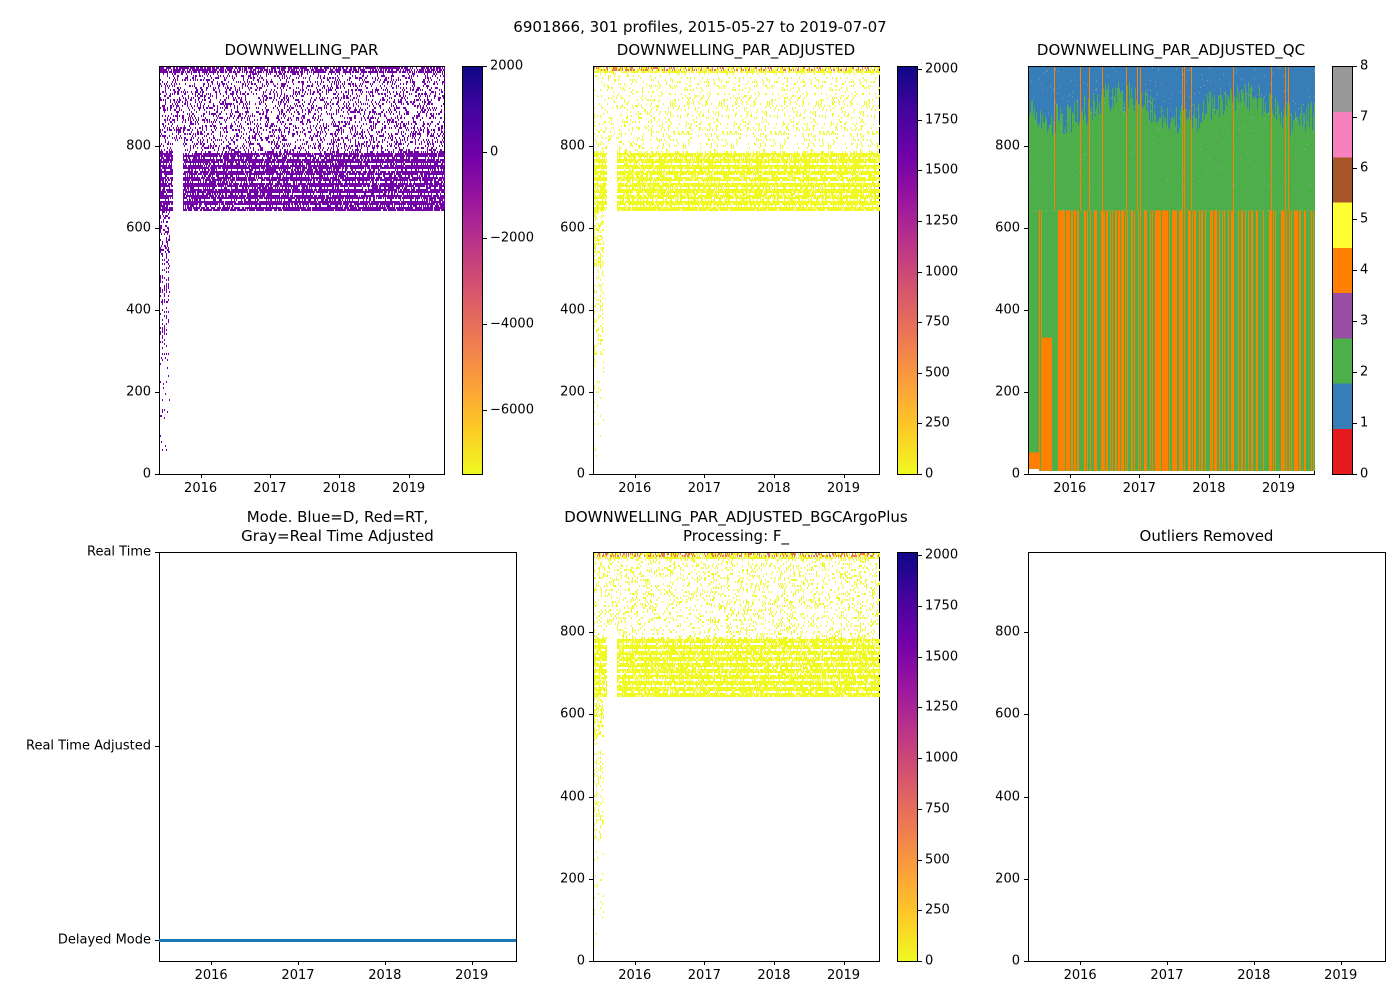 Image resolution: width=1400 pixels, height=1000 pixels. Describe the element at coordinates (1364, 270) in the screenshot. I see `colorbar-tick-label: 4` at that location.